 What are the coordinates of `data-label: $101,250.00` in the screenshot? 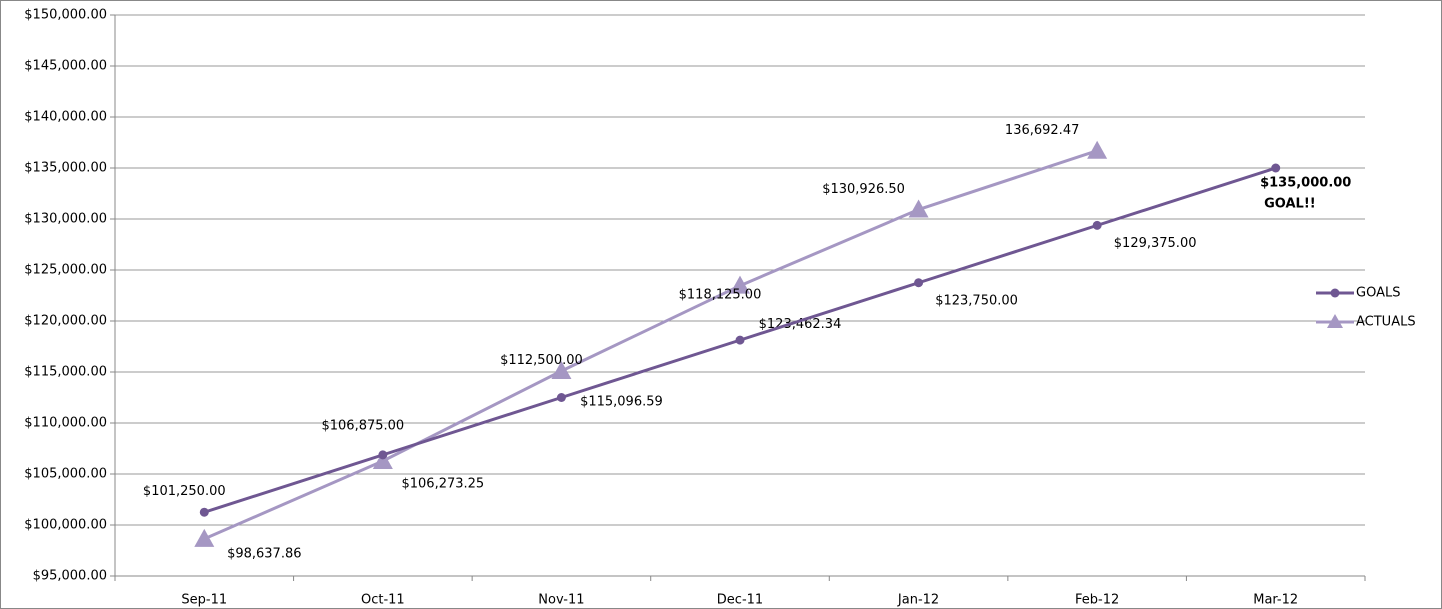 It's located at (184, 491).